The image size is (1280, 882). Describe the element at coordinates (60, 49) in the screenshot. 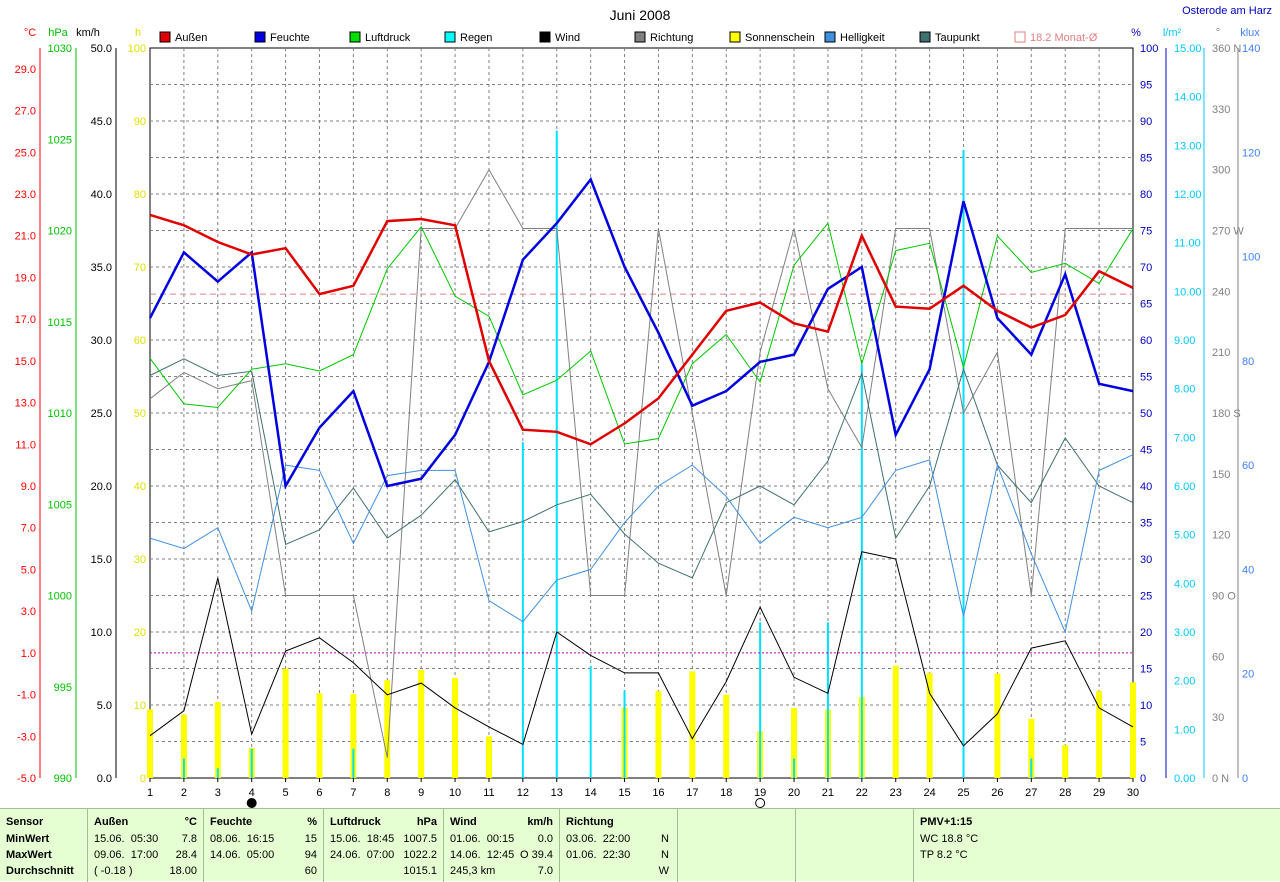

I see `pressure-axis-tick-label: 1030` at that location.